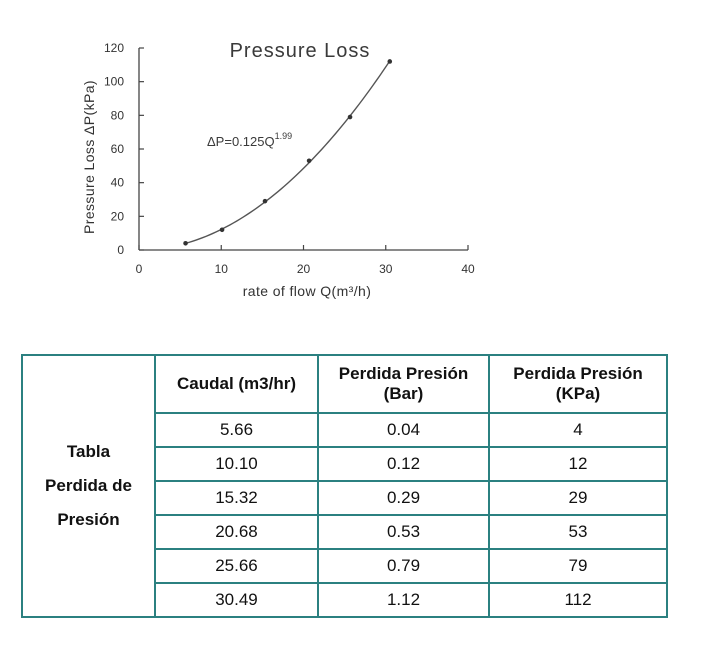  I want to click on table-row: 10.10 0.12 12, so click(345, 464).